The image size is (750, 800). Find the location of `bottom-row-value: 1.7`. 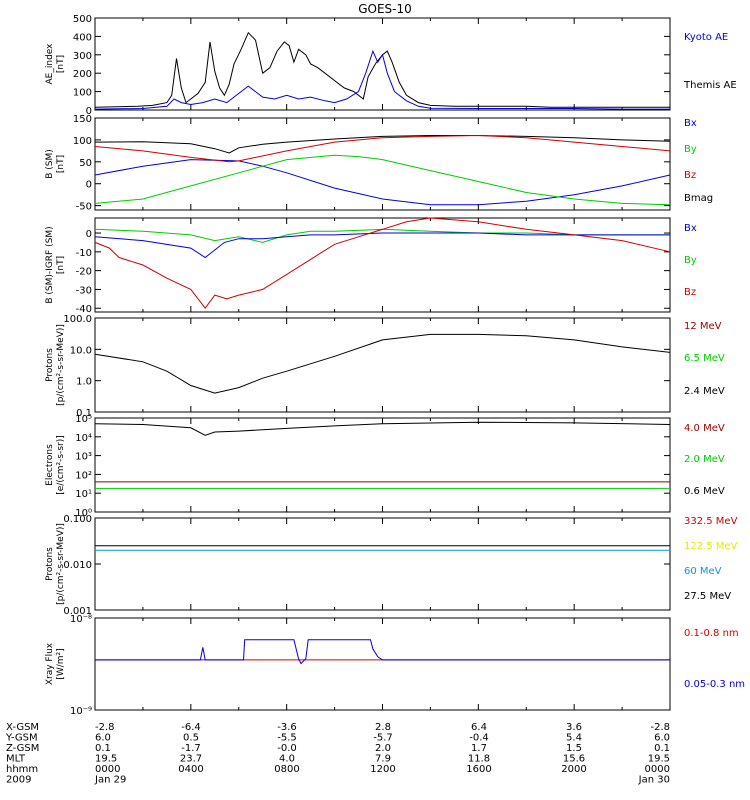

bottom-row-value: 1.7 is located at coordinates (479, 748).